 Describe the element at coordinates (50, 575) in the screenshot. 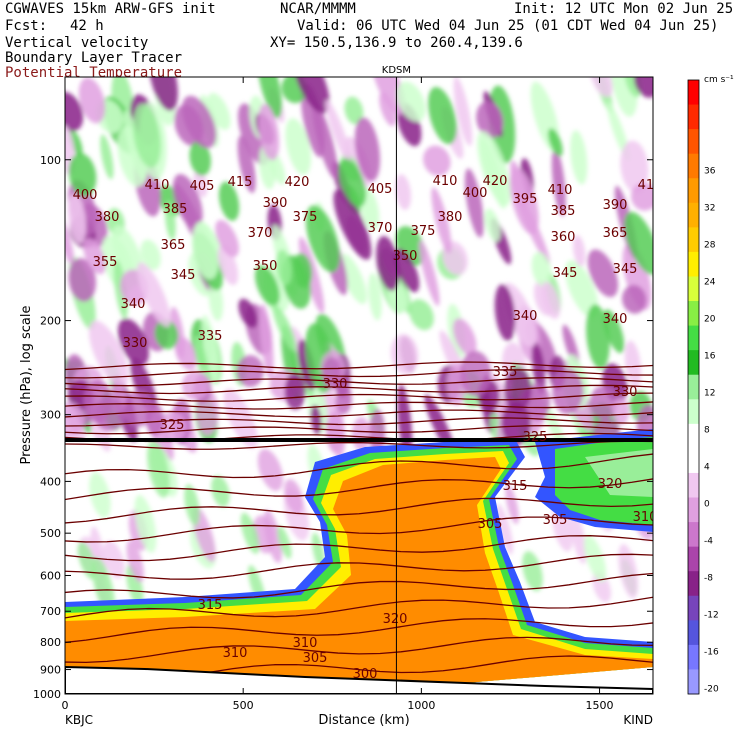

I see `y-tick-label: 600` at that location.